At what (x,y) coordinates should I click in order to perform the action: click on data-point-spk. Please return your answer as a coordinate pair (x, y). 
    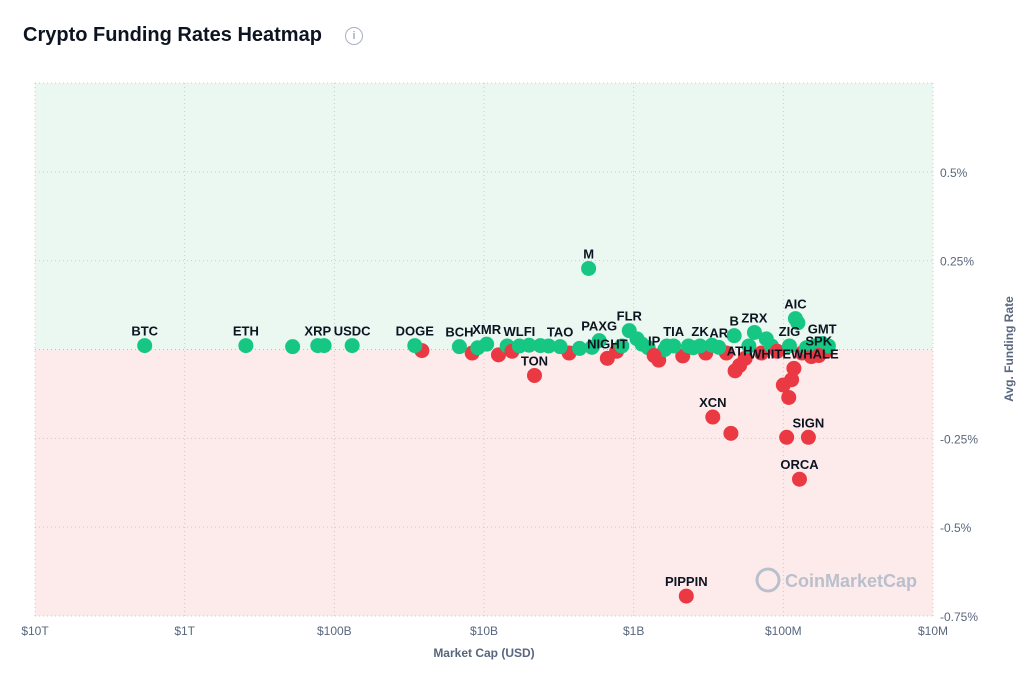
    Looking at the image, I should click on (819, 356).